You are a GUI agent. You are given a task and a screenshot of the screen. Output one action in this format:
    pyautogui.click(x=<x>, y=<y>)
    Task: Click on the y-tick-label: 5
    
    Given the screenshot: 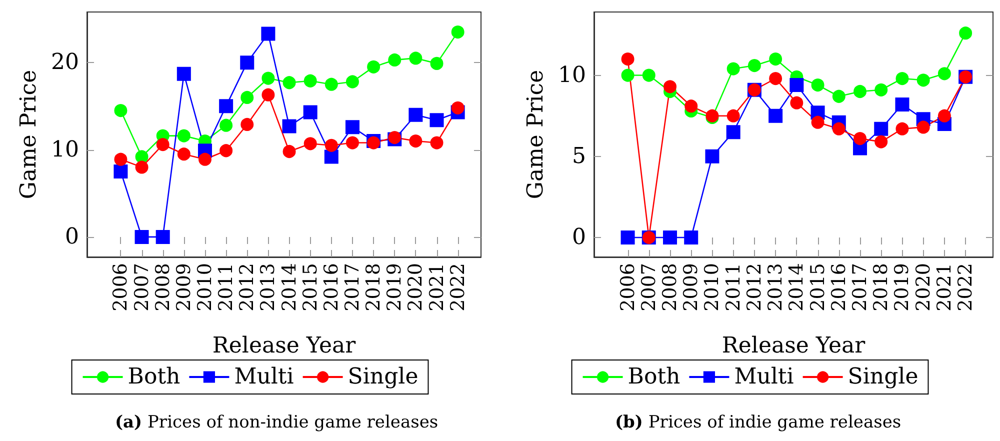 What is the action you would take?
    pyautogui.click(x=579, y=156)
    